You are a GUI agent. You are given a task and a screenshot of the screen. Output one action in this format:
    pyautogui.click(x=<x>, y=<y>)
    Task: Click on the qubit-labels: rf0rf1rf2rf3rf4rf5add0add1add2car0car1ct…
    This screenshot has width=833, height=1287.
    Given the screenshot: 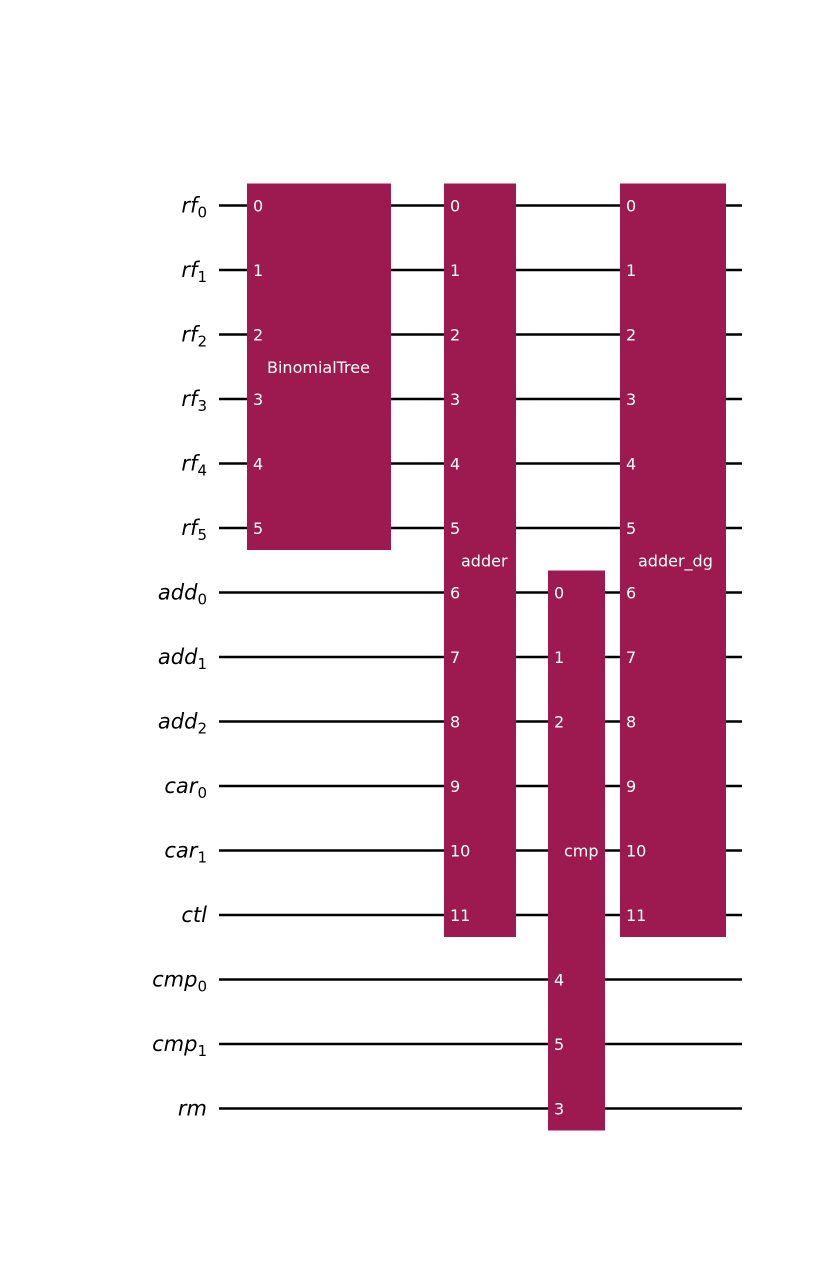 What is the action you would take?
    pyautogui.click(x=179, y=657)
    